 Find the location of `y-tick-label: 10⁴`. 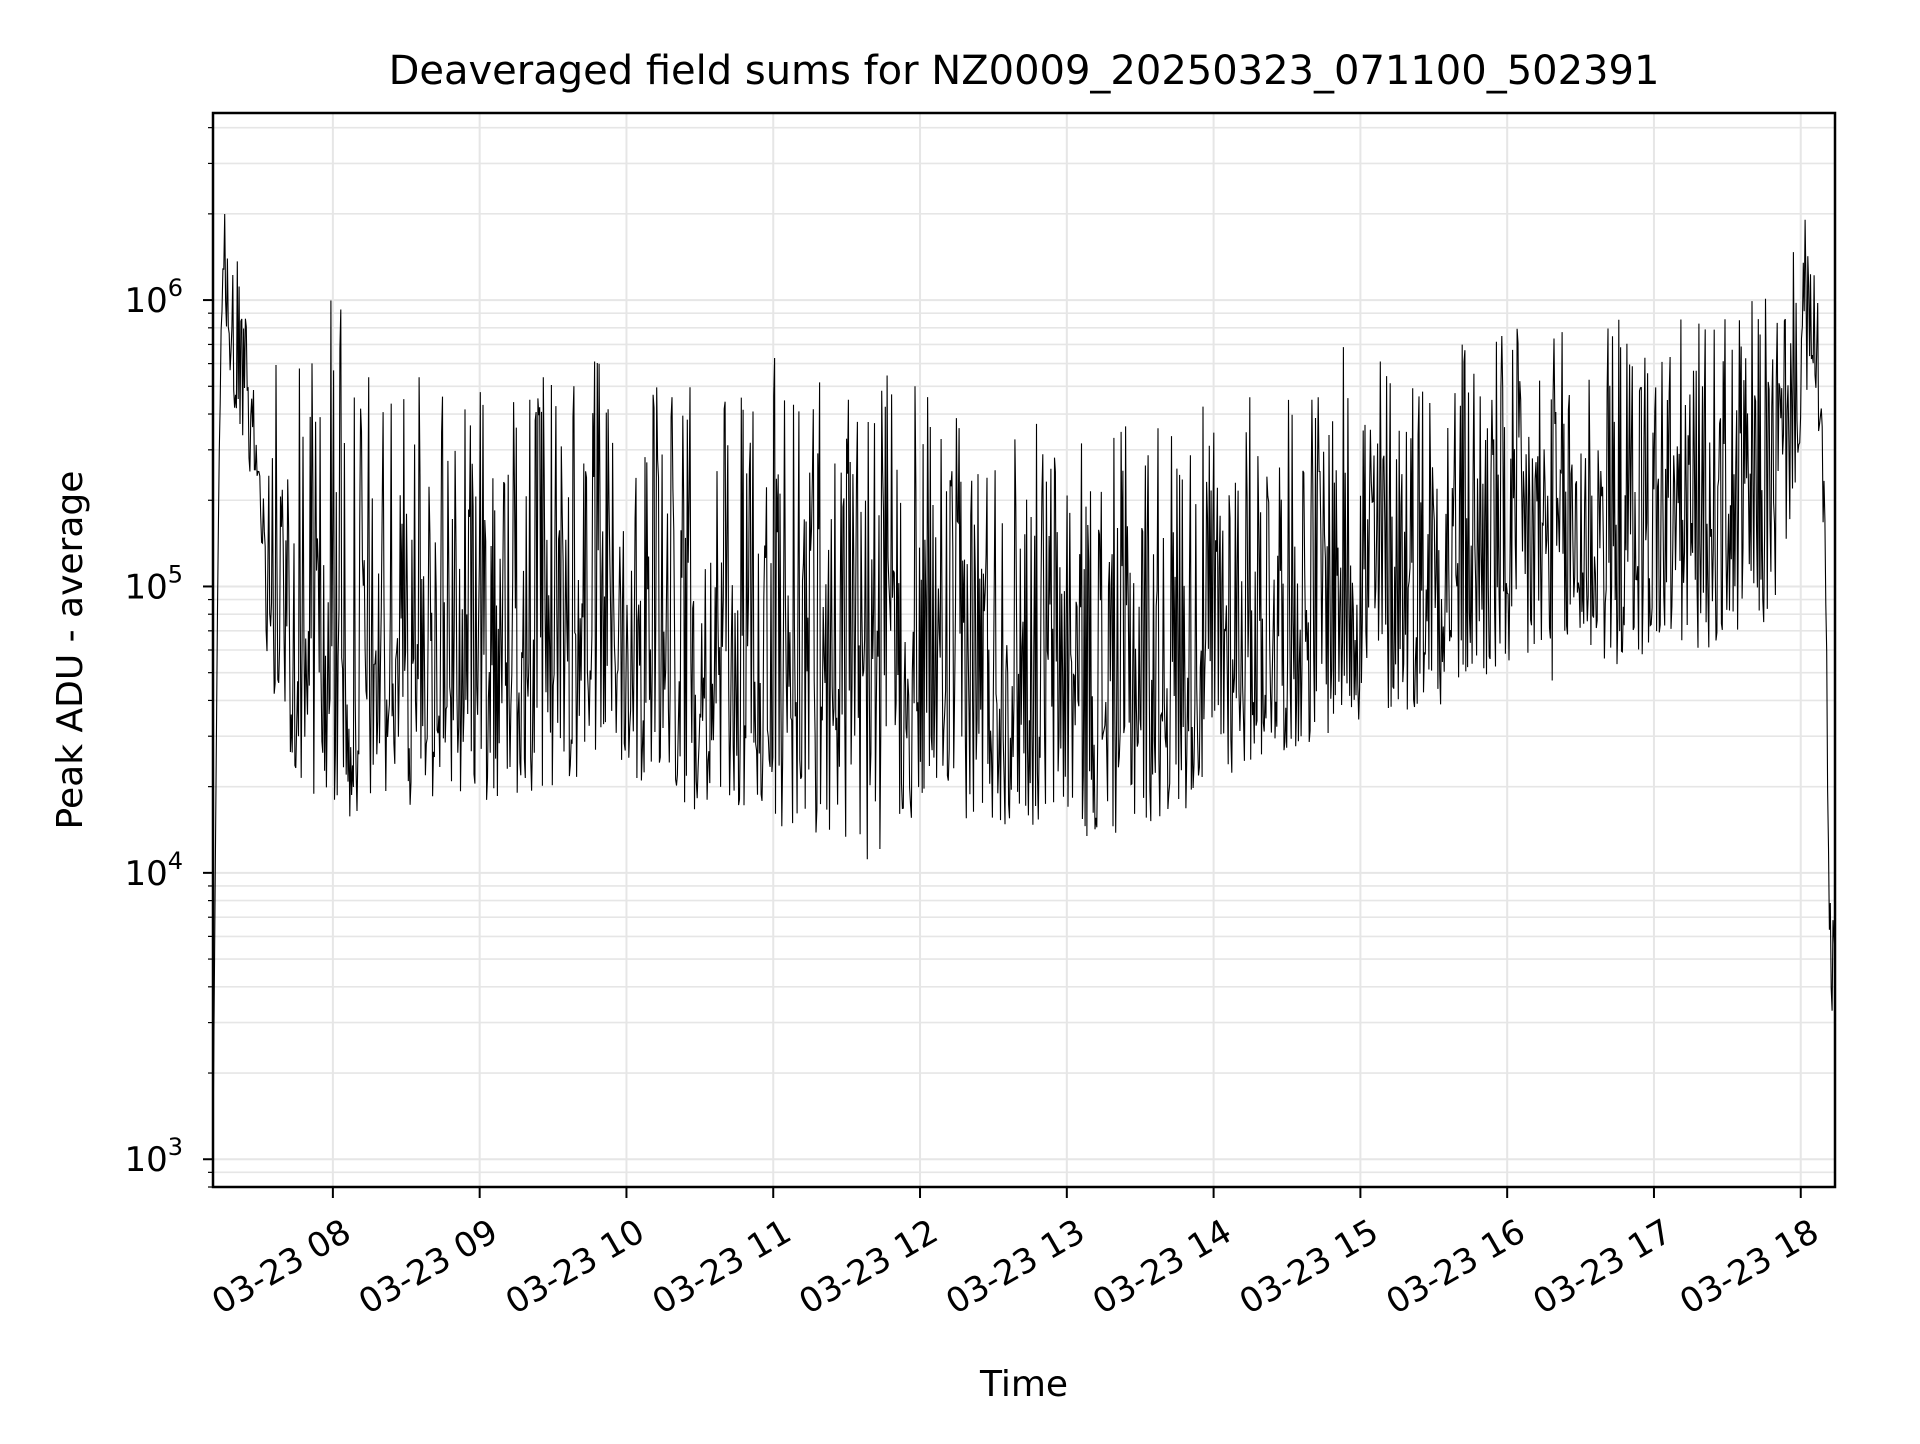

y-tick-label: 10⁴ is located at coordinates (153, 870).